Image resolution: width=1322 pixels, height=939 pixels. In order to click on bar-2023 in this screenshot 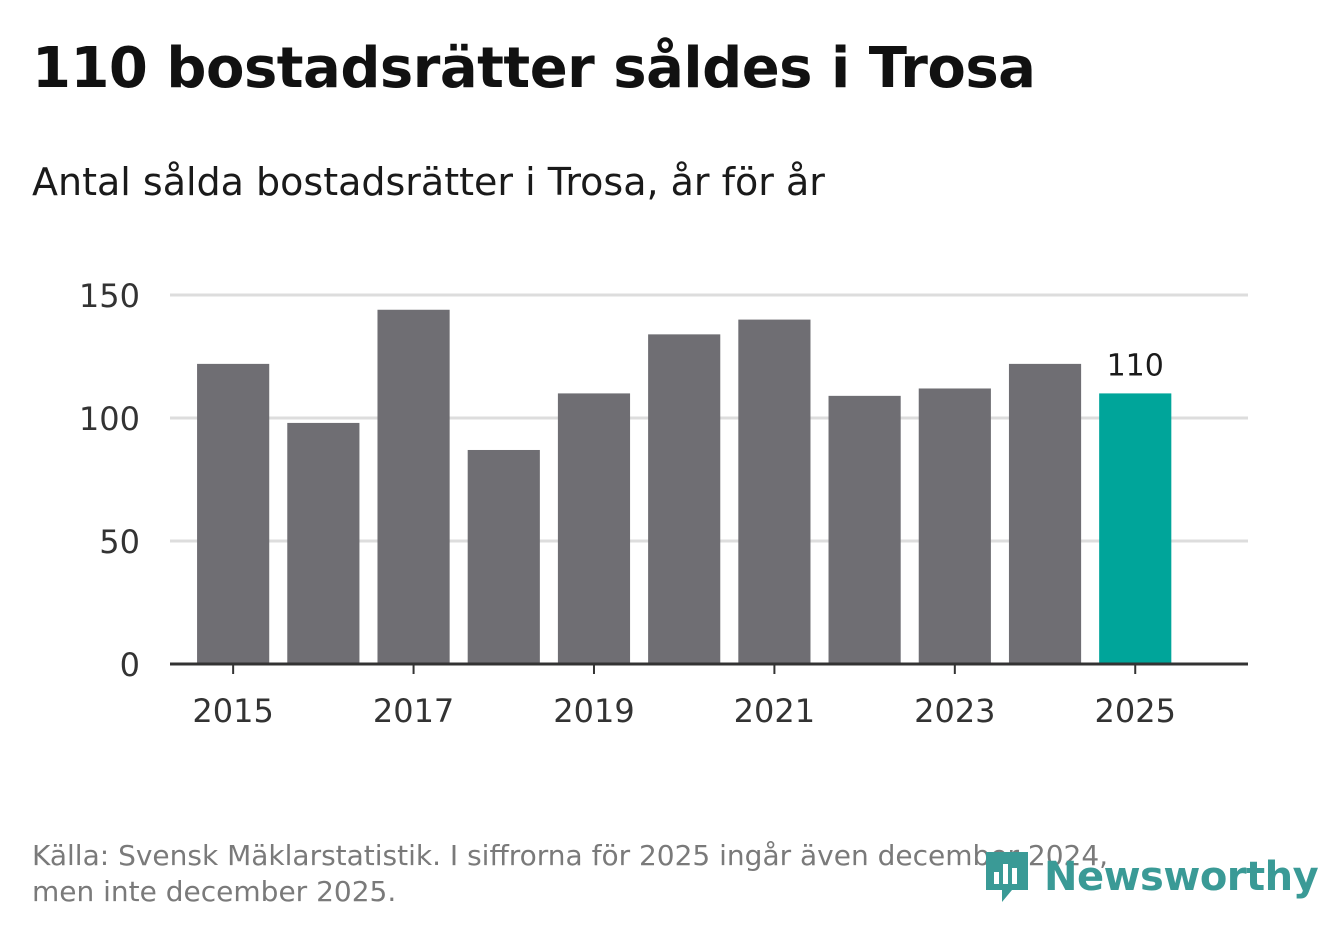, I will do `click(954, 526)`.